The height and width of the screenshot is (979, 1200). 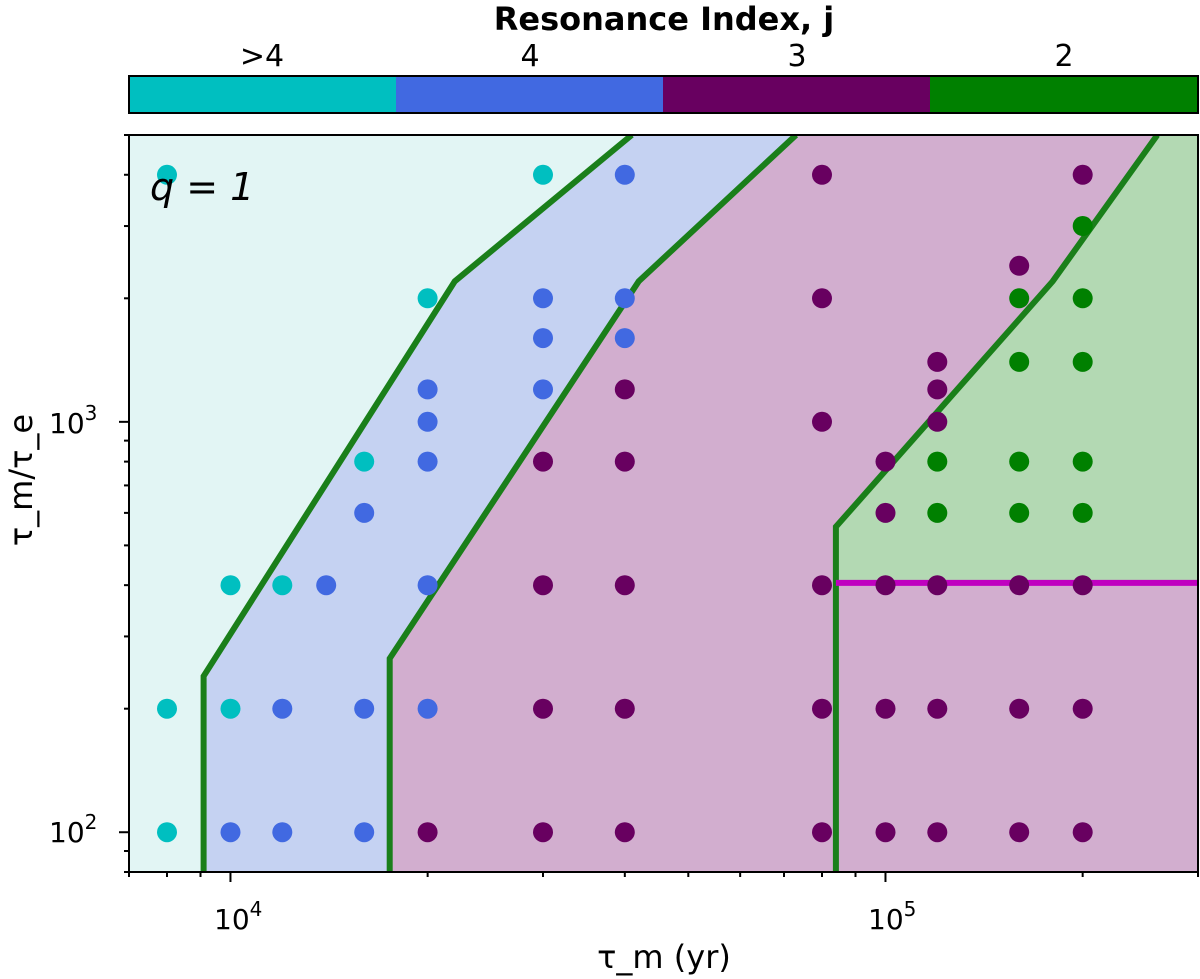 What do you see at coordinates (663, 57) in the screenshot?
I see `colorbar: Resonance Index, j >4 4 3 2` at bounding box center [663, 57].